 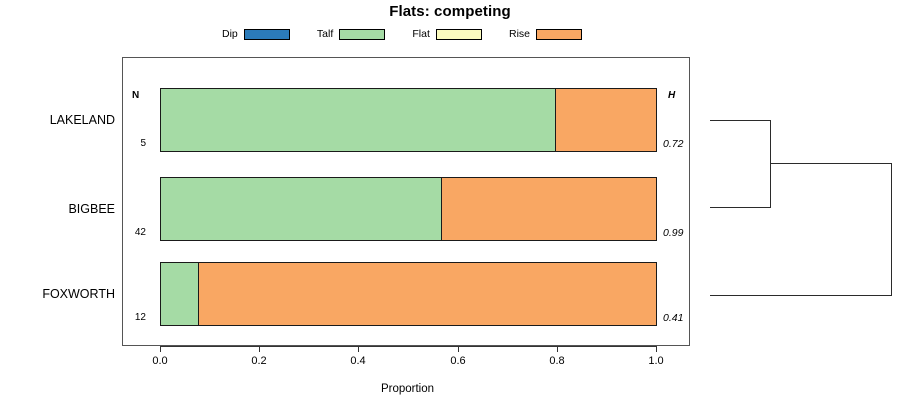 What do you see at coordinates (259, 361) in the screenshot?
I see `x-tick-label: 0.2` at bounding box center [259, 361].